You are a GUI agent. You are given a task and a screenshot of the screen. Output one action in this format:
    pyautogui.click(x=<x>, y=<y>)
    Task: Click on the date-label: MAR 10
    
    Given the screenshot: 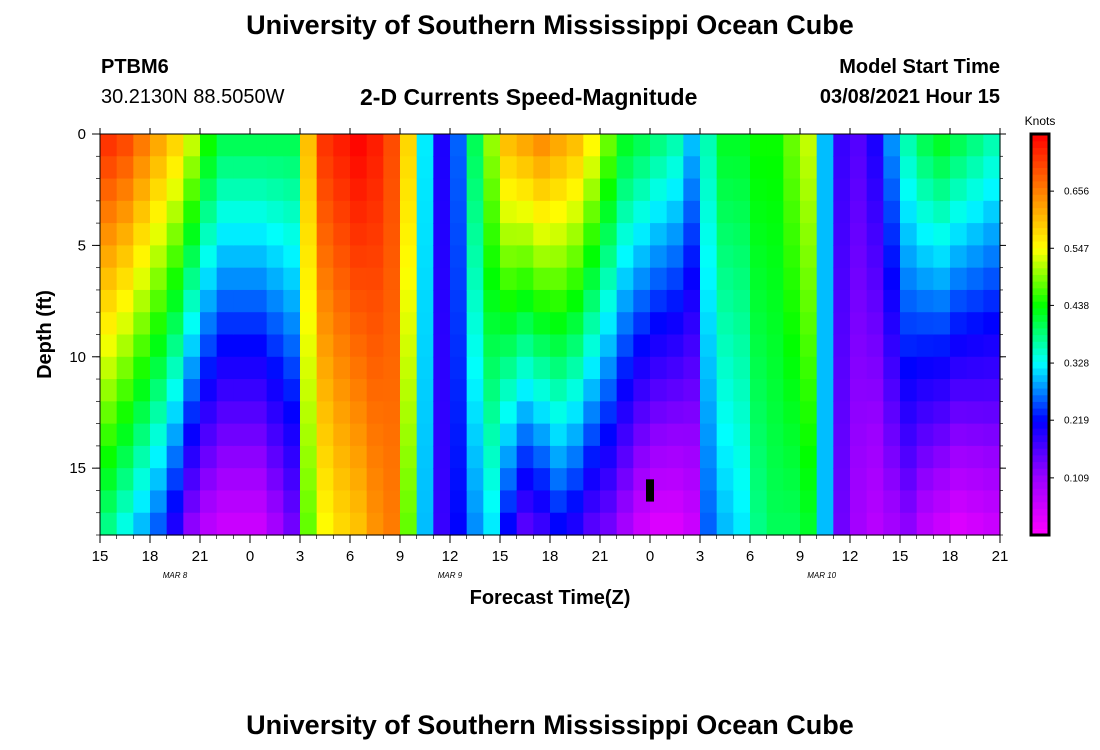 What is the action you would take?
    pyautogui.click(x=821, y=575)
    